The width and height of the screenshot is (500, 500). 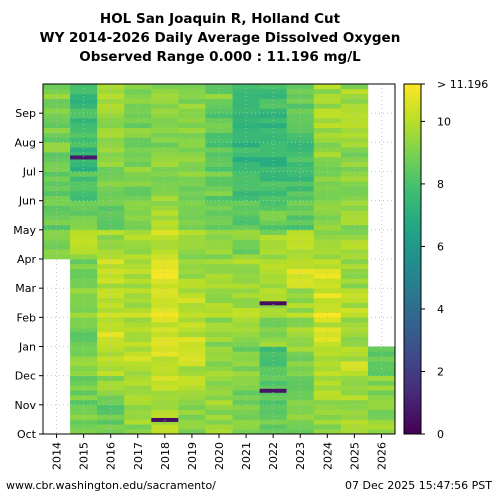 I want to click on x-tick-label: 2019, so click(x=192, y=456).